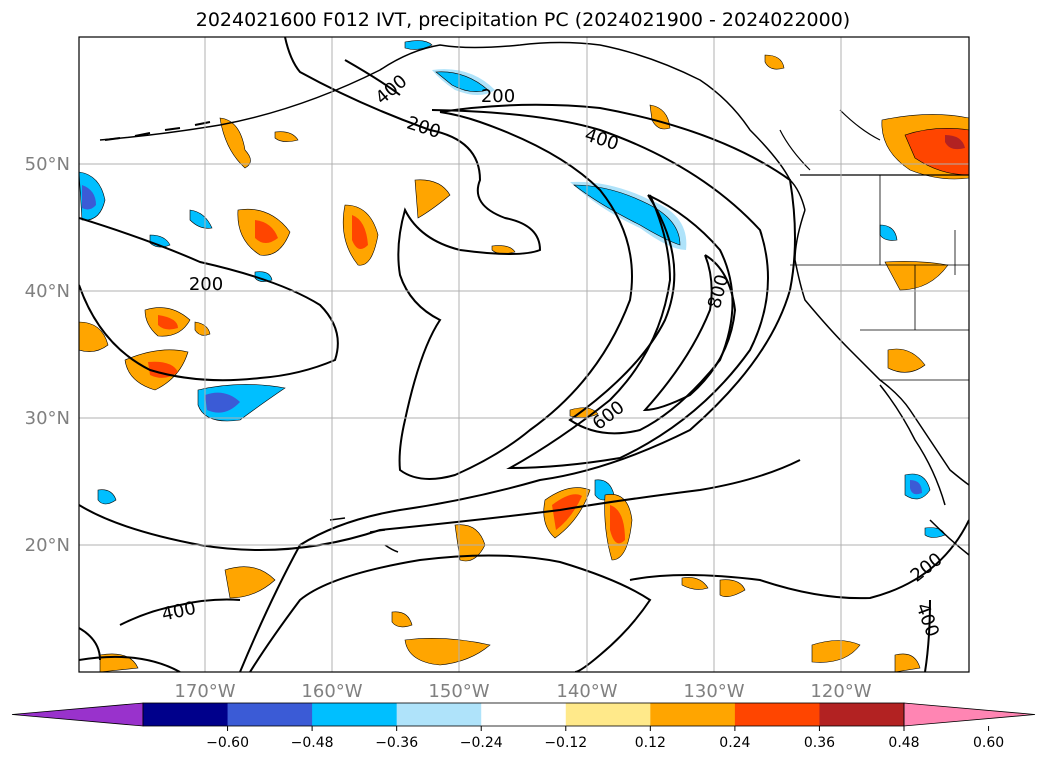 This screenshot has width=1047, height=765. I want to click on coast-us-west, so click(881, 347).